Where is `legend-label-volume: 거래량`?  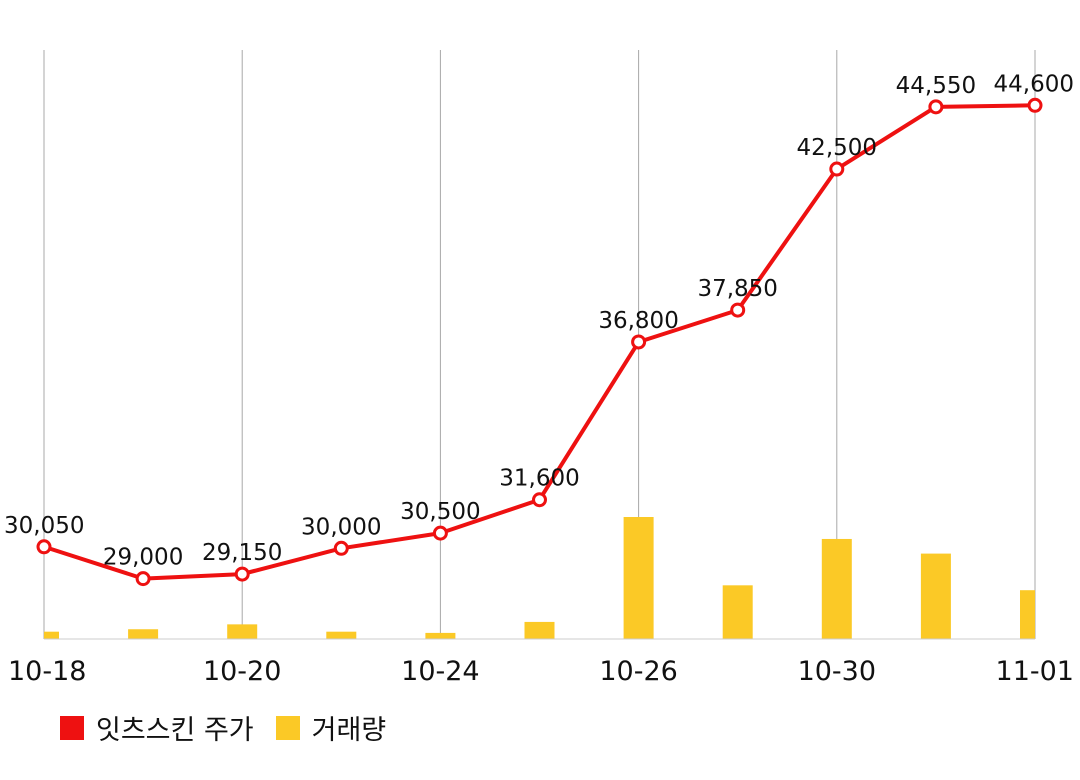 legend-label-volume: 거래량 is located at coordinates (349, 730).